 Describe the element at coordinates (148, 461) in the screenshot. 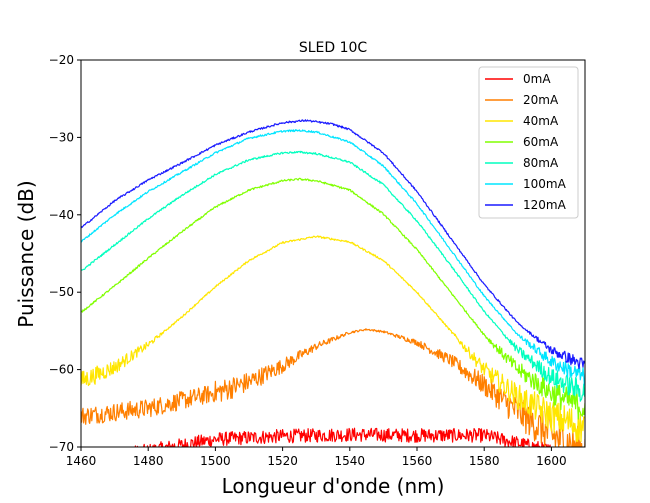

I see `x-tick-label: 1480` at that location.